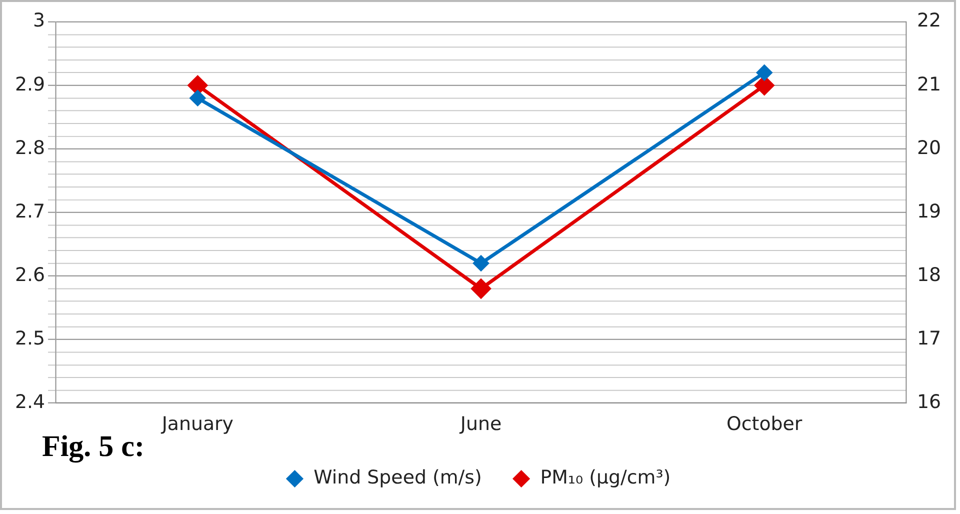  Describe the element at coordinates (929, 401) in the screenshot. I see `y2-tick-label: 16` at that location.